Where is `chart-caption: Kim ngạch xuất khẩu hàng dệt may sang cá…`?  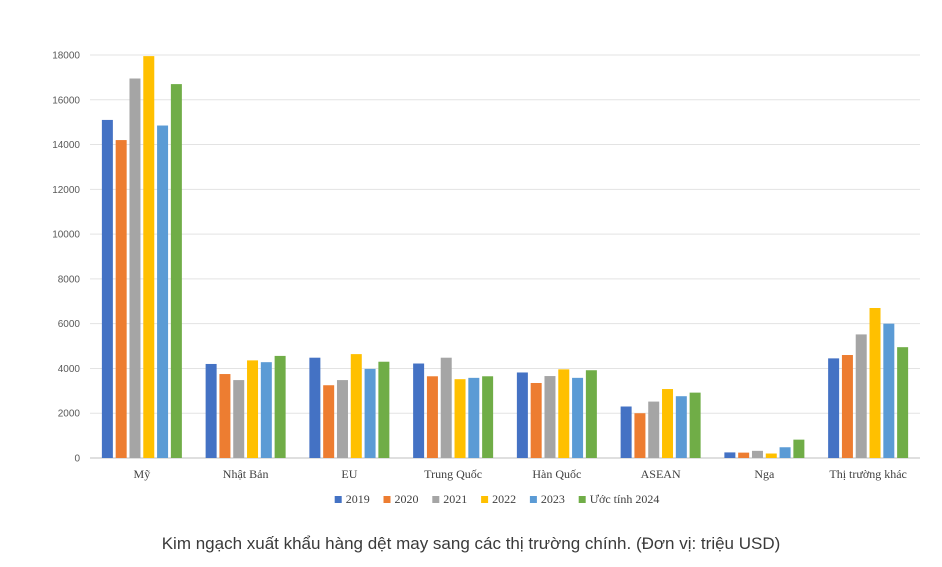 chart-caption: Kim ngạch xuất khẩu hàng dệt may sang cá… is located at coordinates (471, 543).